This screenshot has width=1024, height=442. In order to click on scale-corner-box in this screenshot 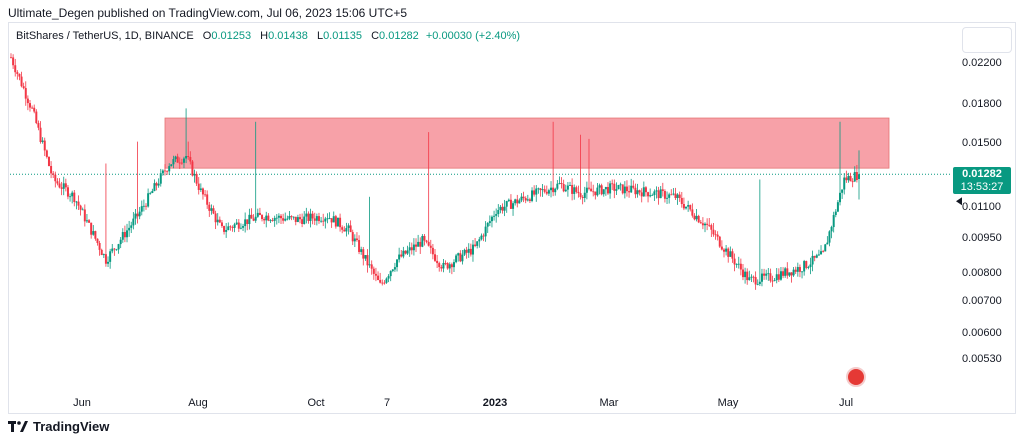, I will do `click(987, 40)`.